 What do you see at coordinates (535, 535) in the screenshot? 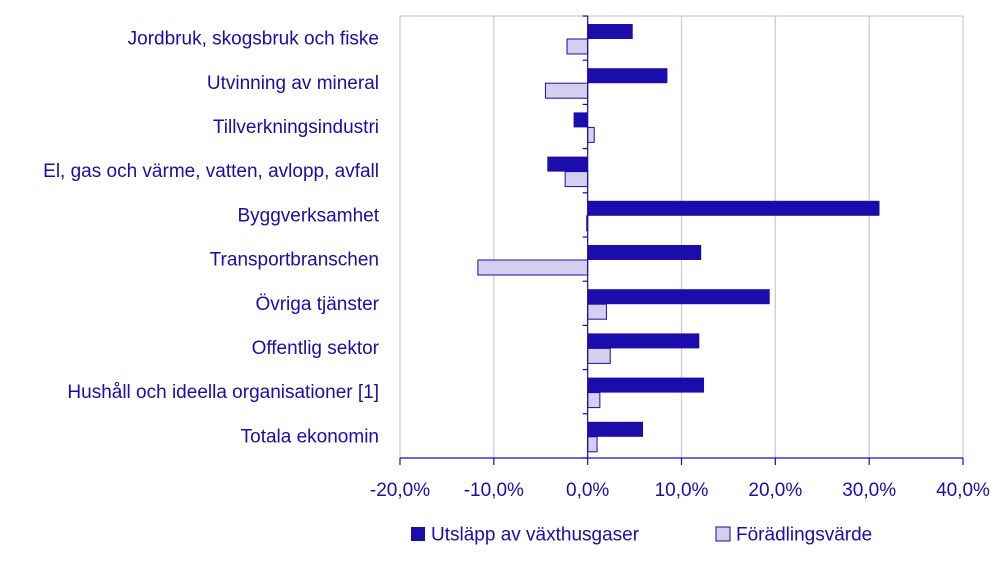
I see `legend-label-0: Utsläpp av växthusgaser` at bounding box center [535, 535].